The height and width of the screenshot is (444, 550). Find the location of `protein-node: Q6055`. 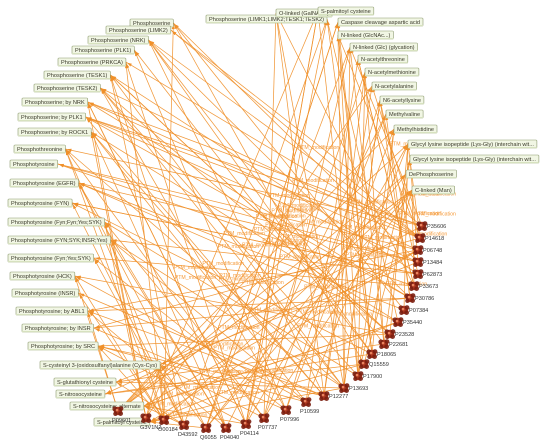

protein-node: Q6055 is located at coordinates (208, 432).